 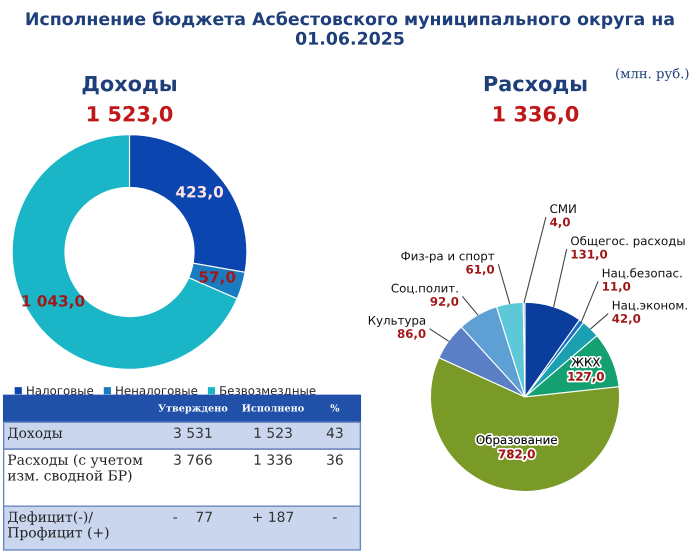 What do you see at coordinates (193, 433) in the screenshot?
I see `text: 3 531` at bounding box center [193, 433].